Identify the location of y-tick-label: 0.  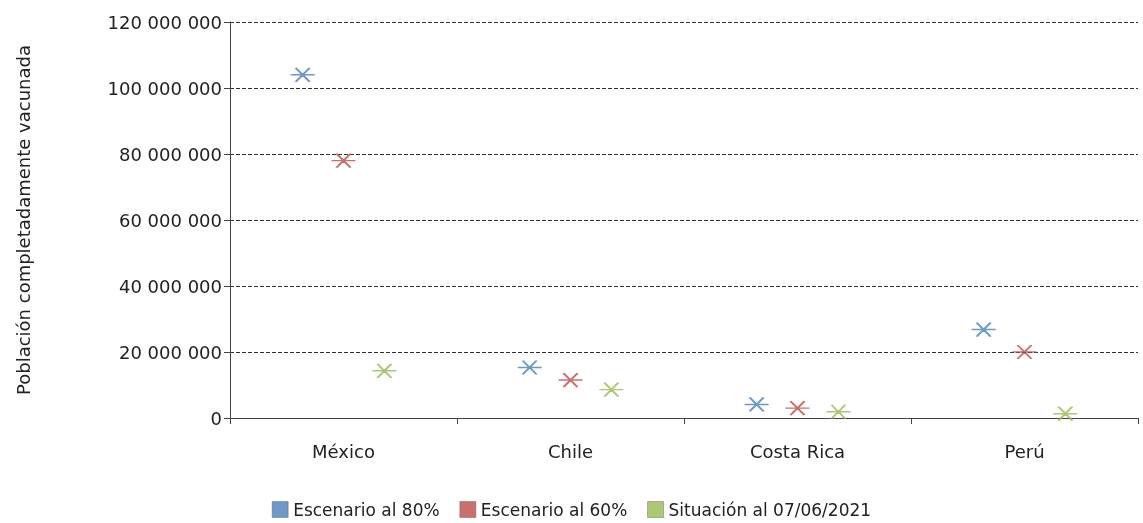
(216, 418).